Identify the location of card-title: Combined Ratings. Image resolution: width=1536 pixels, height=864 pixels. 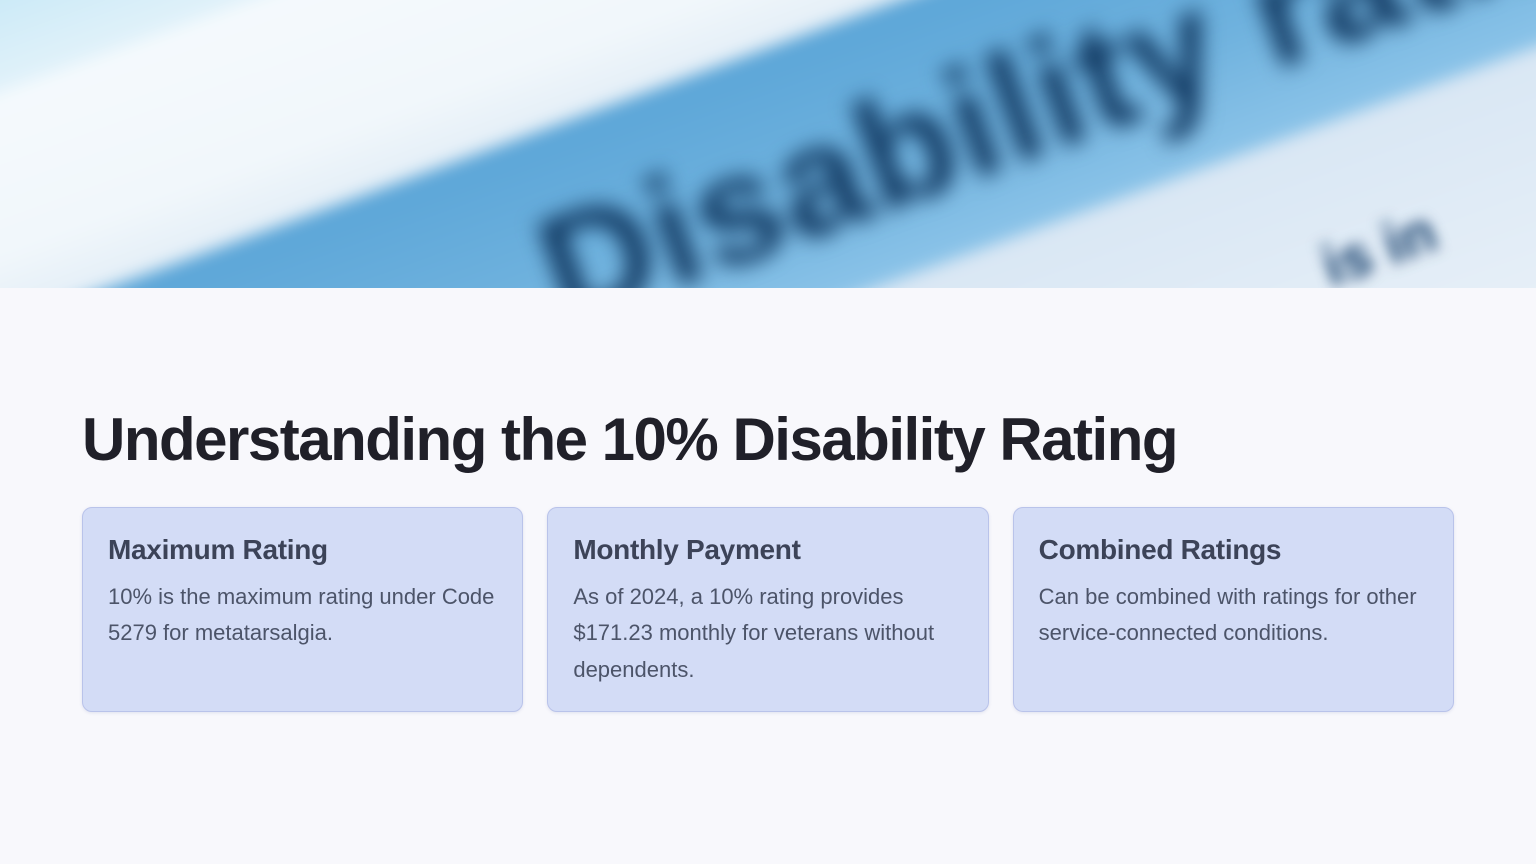
(1160, 549).